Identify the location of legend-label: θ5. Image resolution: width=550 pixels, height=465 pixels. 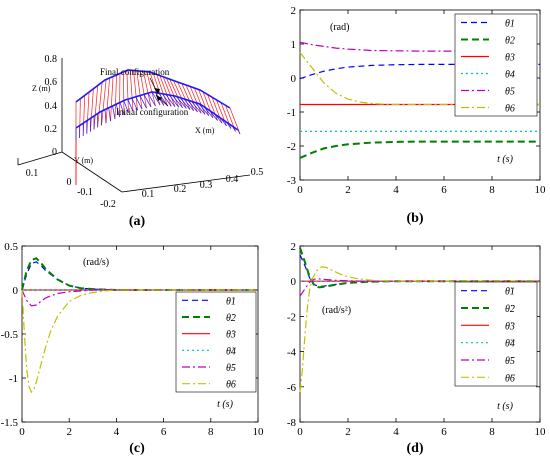
(510, 92).